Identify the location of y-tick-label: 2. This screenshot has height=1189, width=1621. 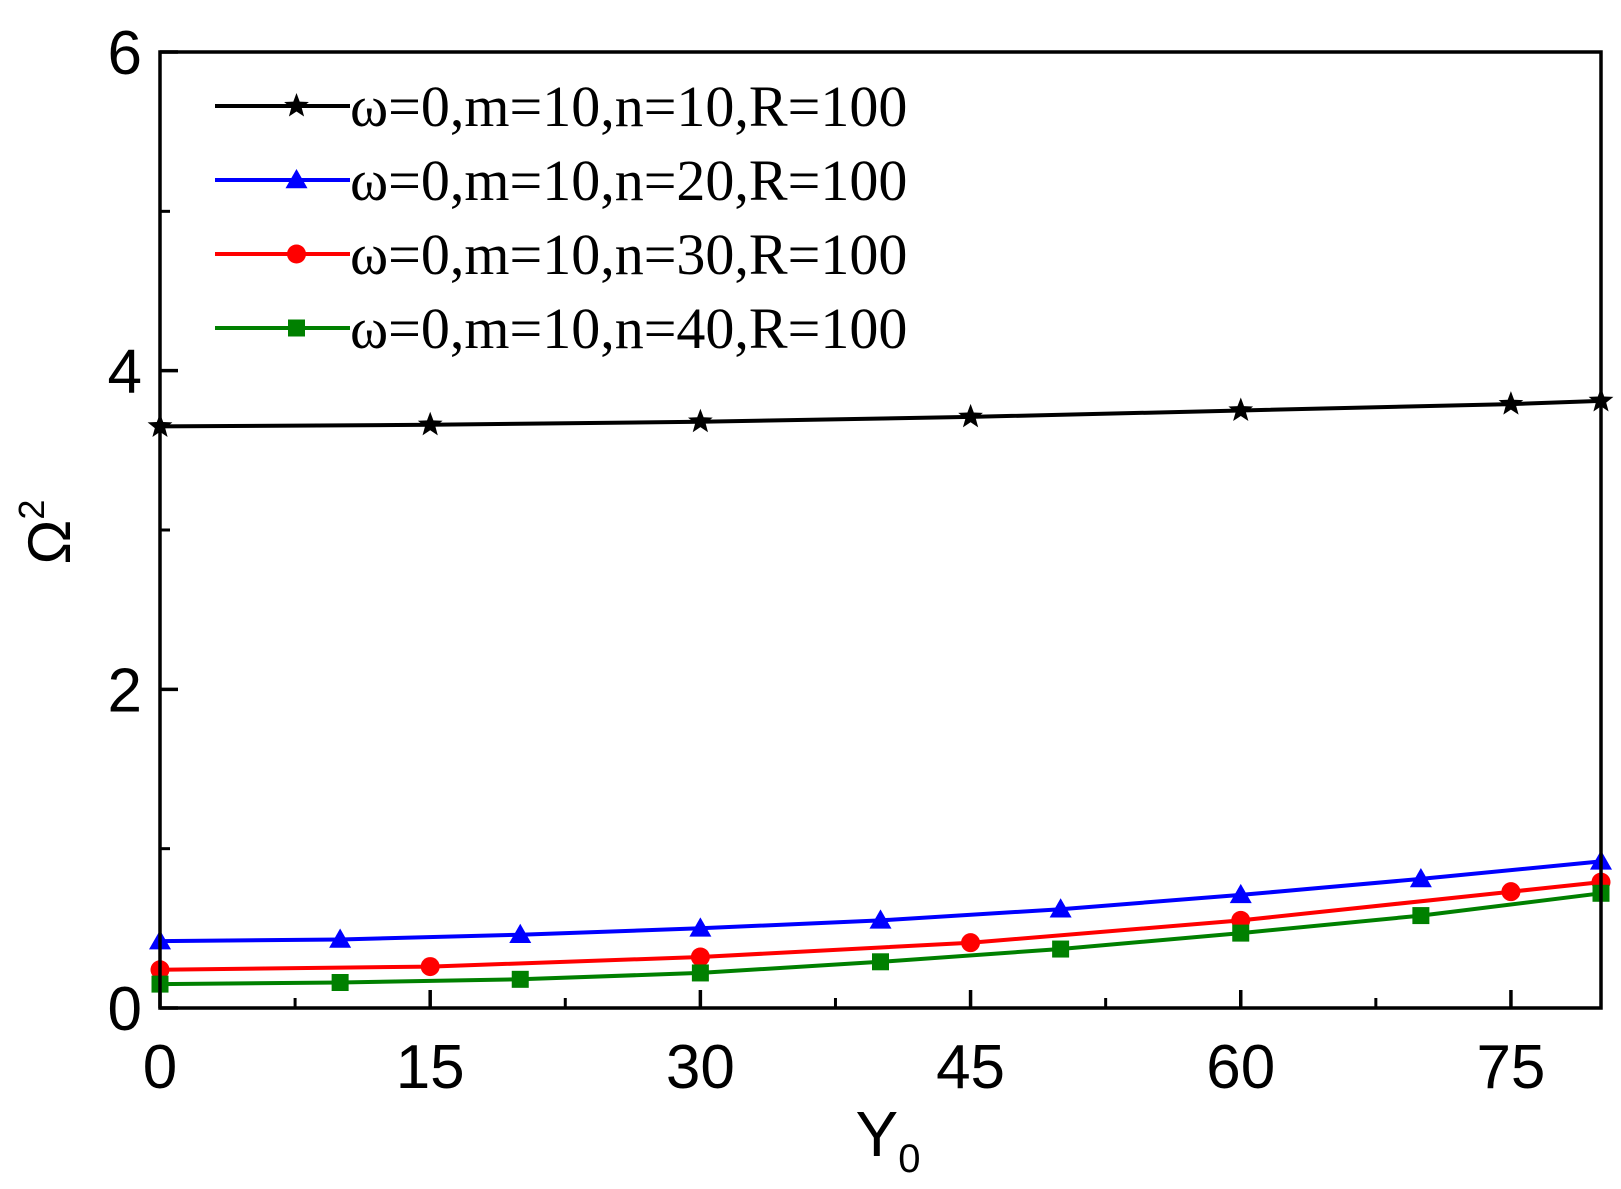
(125, 690).